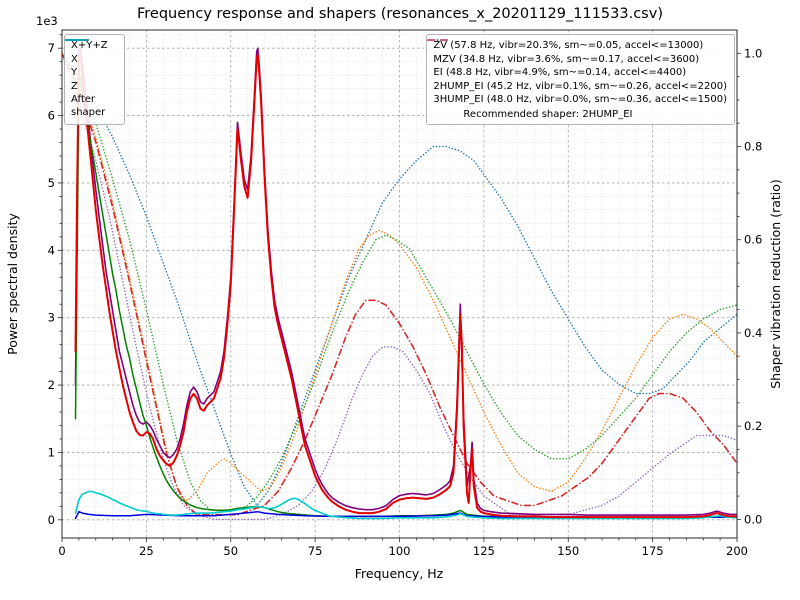 The image size is (800, 600). What do you see at coordinates (753, 240) in the screenshot?
I see `svg-text: 0.6` at bounding box center [753, 240].